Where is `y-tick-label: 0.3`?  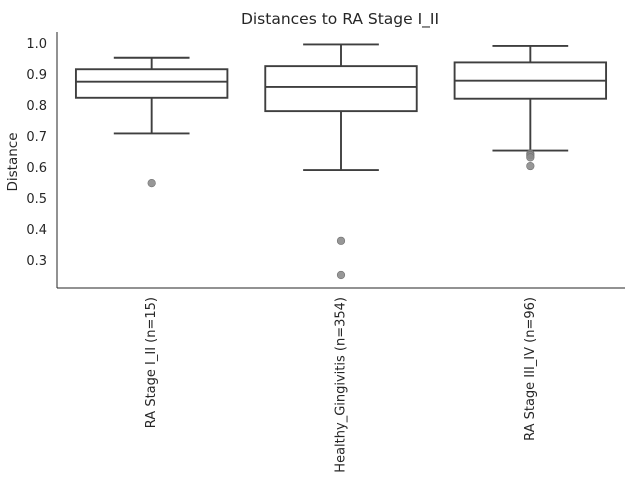 y-tick-label: 0.3 is located at coordinates (36, 261).